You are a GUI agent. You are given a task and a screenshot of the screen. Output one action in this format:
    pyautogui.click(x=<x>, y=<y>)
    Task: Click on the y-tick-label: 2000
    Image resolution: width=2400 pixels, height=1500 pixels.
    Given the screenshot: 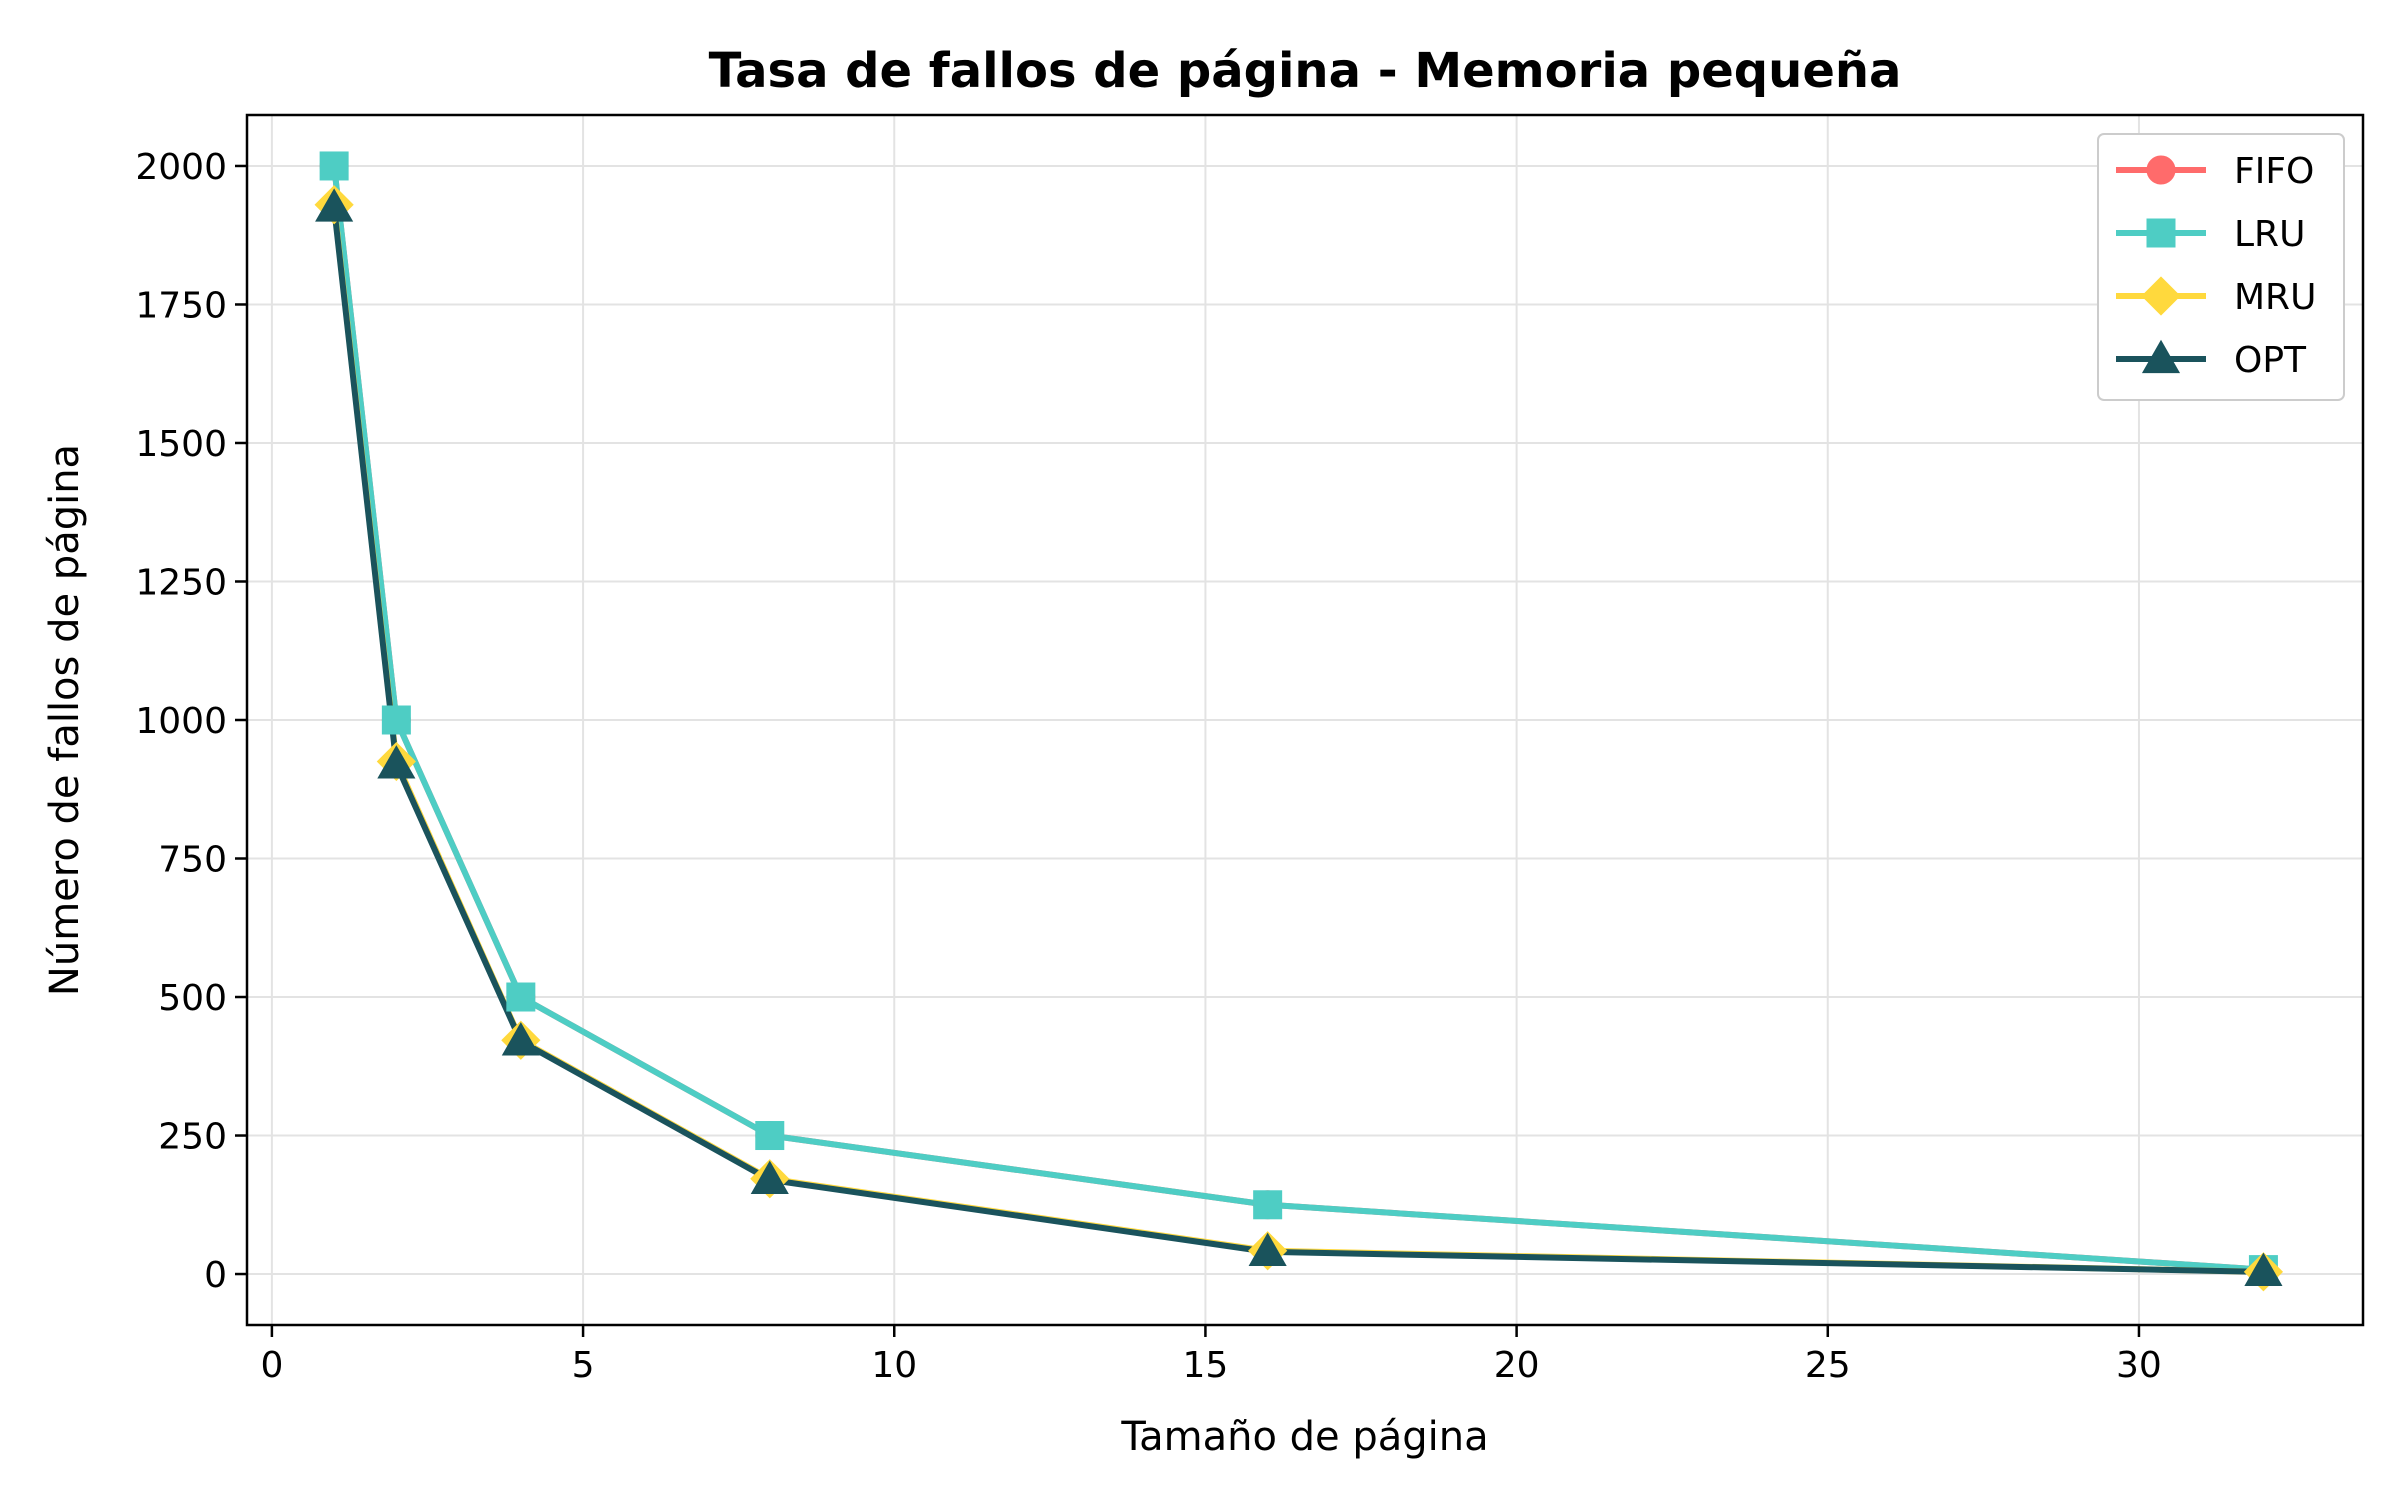 What is the action you would take?
    pyautogui.click(x=181, y=167)
    